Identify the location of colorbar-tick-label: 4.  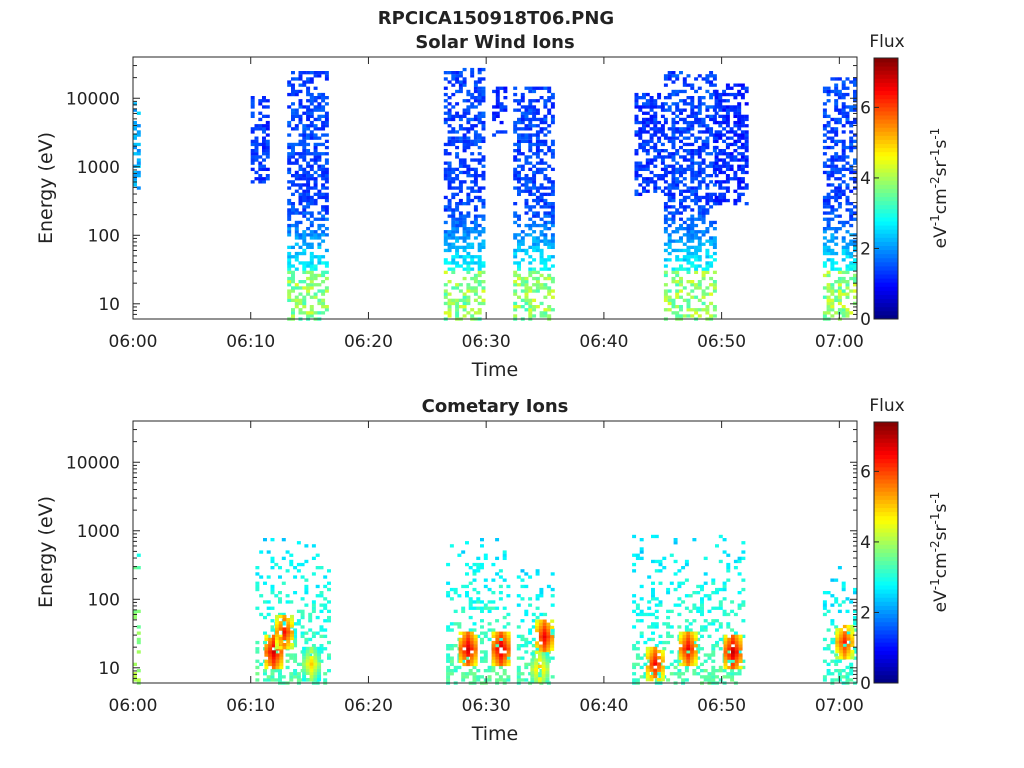
(865, 543).